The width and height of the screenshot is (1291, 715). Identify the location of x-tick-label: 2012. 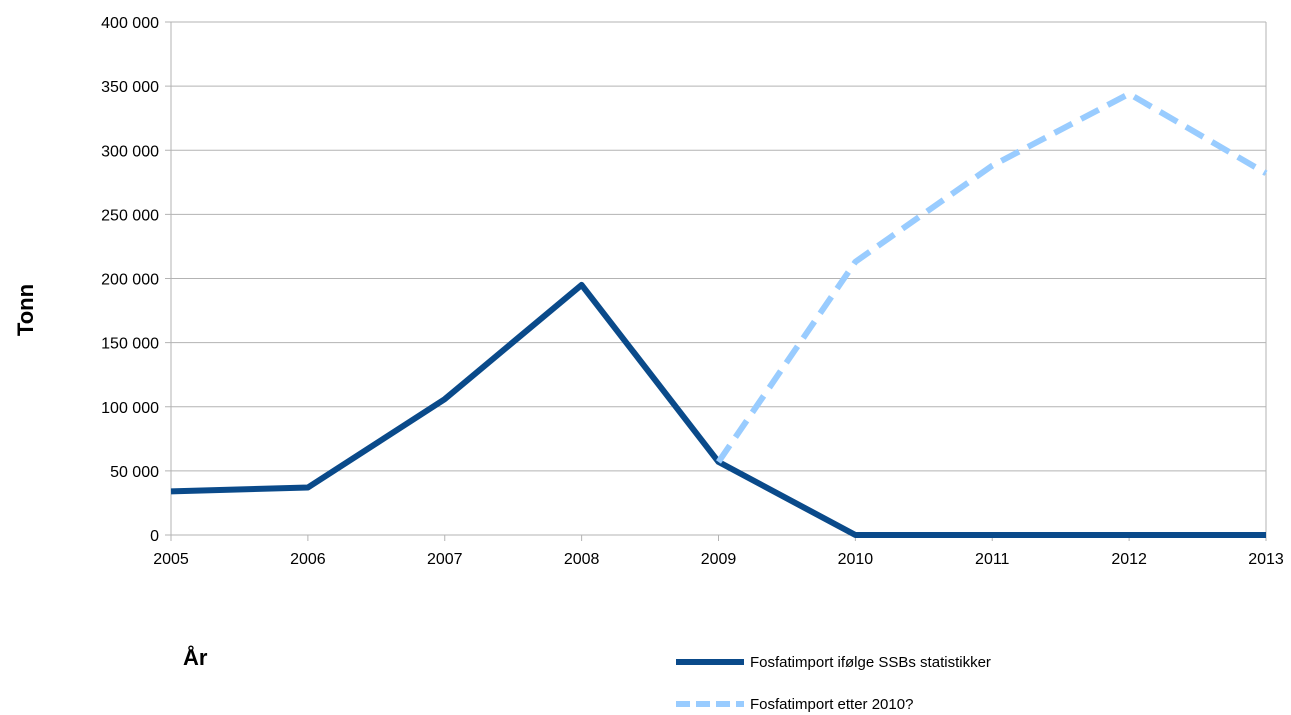
(1129, 559).